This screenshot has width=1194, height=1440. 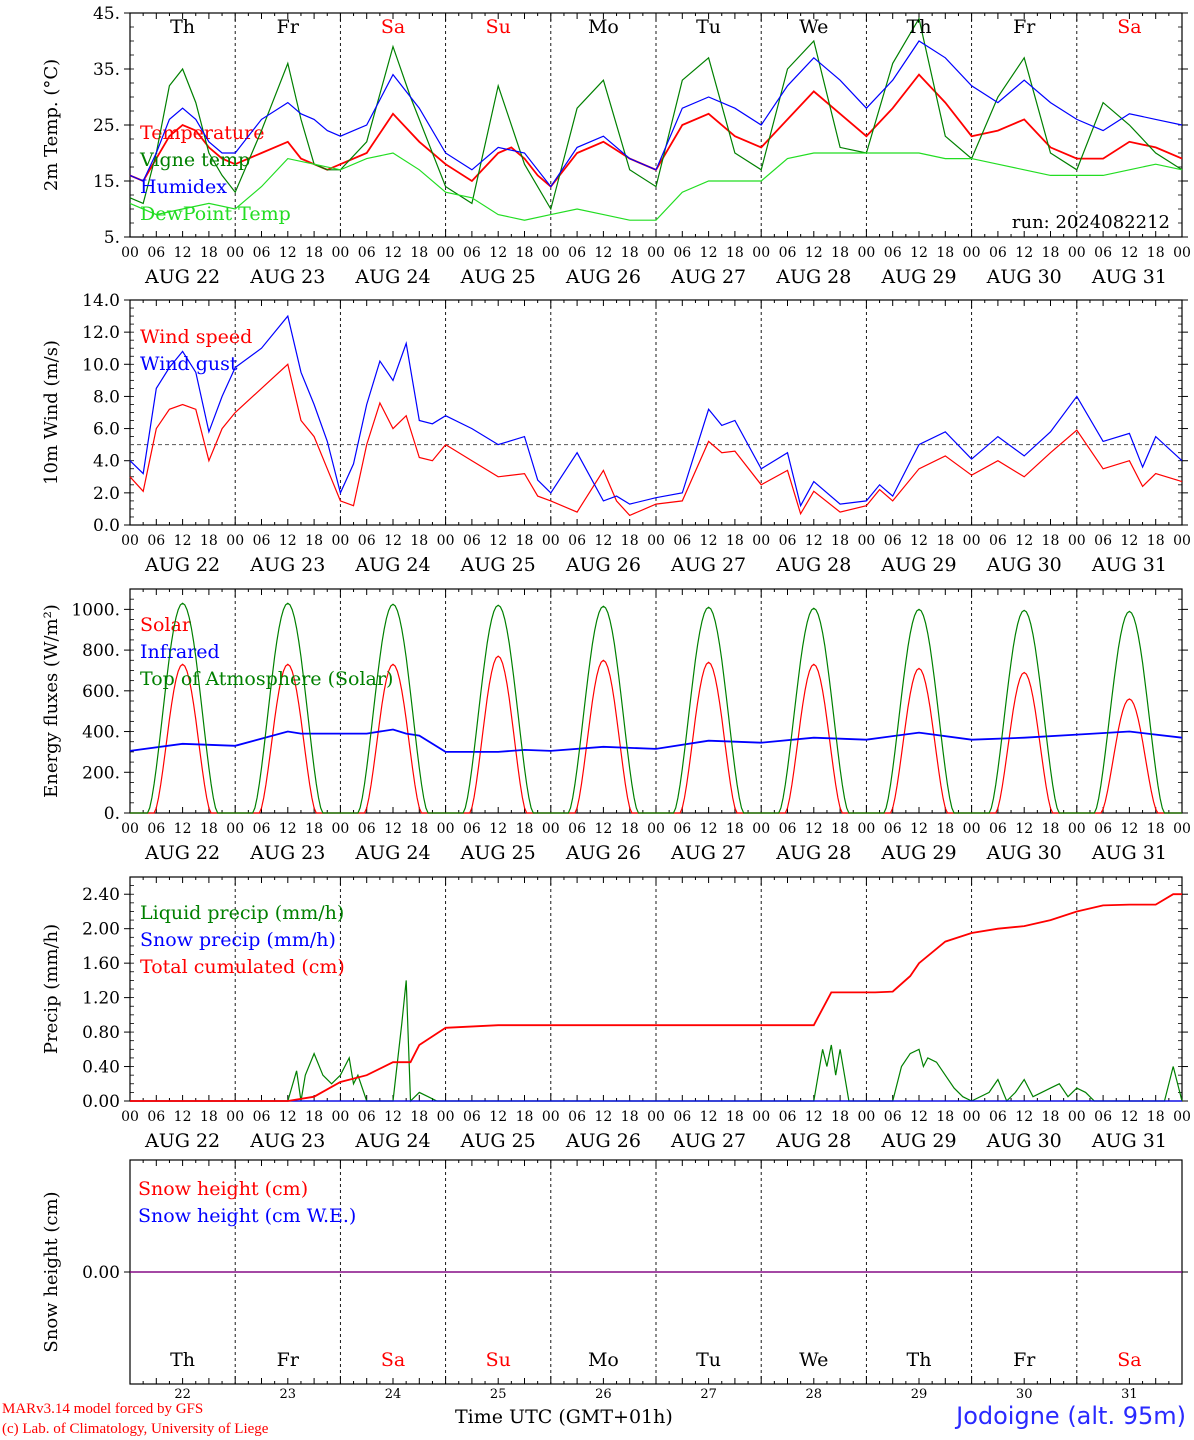 I want to click on y-axis-label: Precip (mm/h), so click(x=51, y=989).